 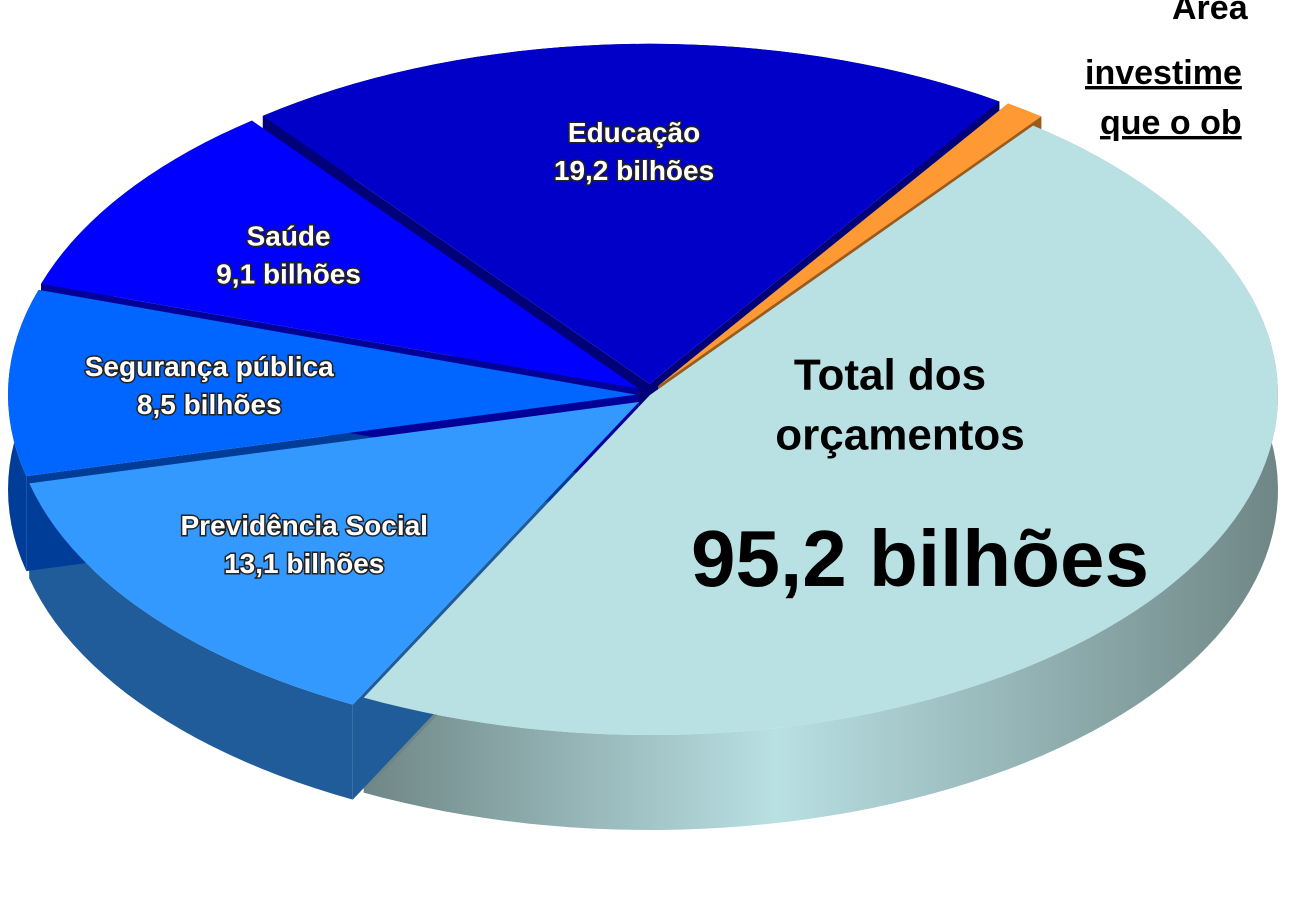 What do you see at coordinates (191, 641) in the screenshot?
I see `slice-wall` at bounding box center [191, 641].